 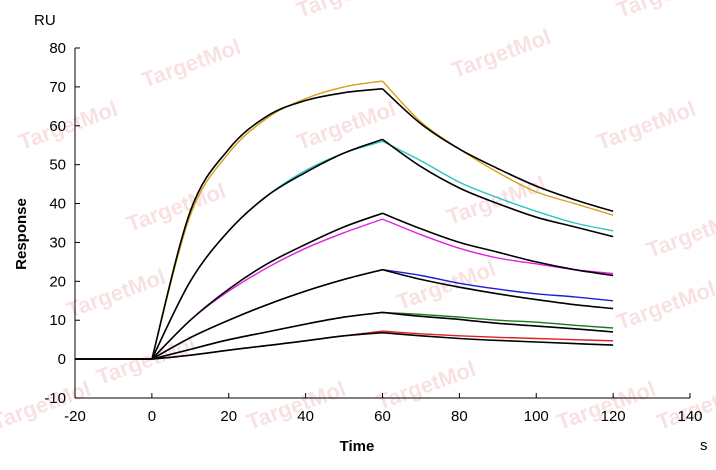 I want to click on y-tick-label: 30, so click(x=57, y=242).